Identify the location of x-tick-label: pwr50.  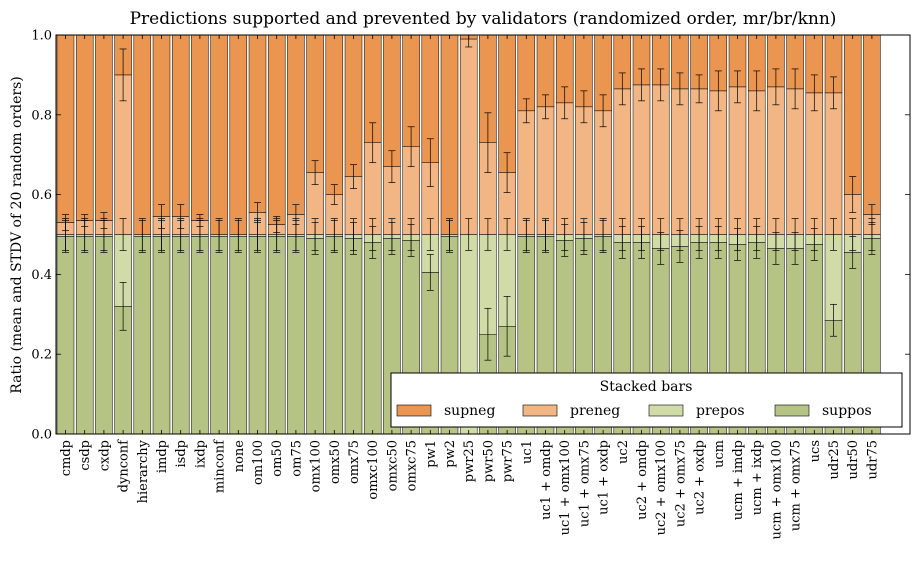
(488, 461).